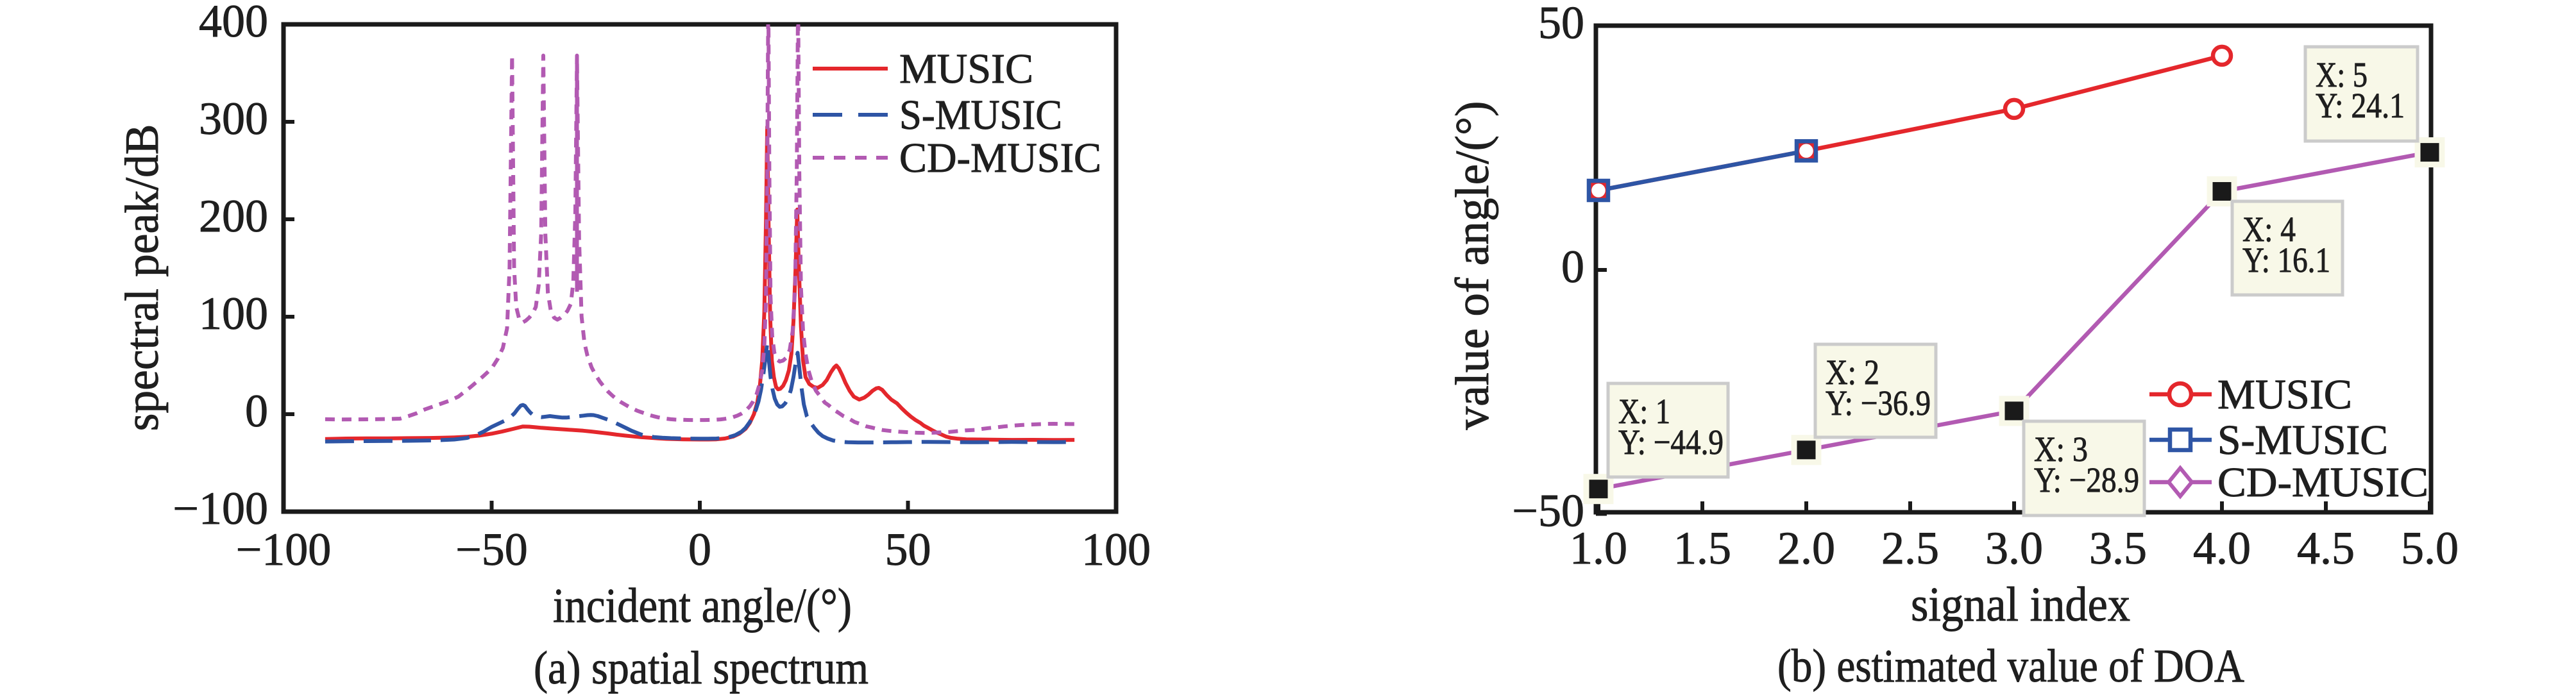  I want to click on svg-text: incident angle/(°), so click(702, 606).